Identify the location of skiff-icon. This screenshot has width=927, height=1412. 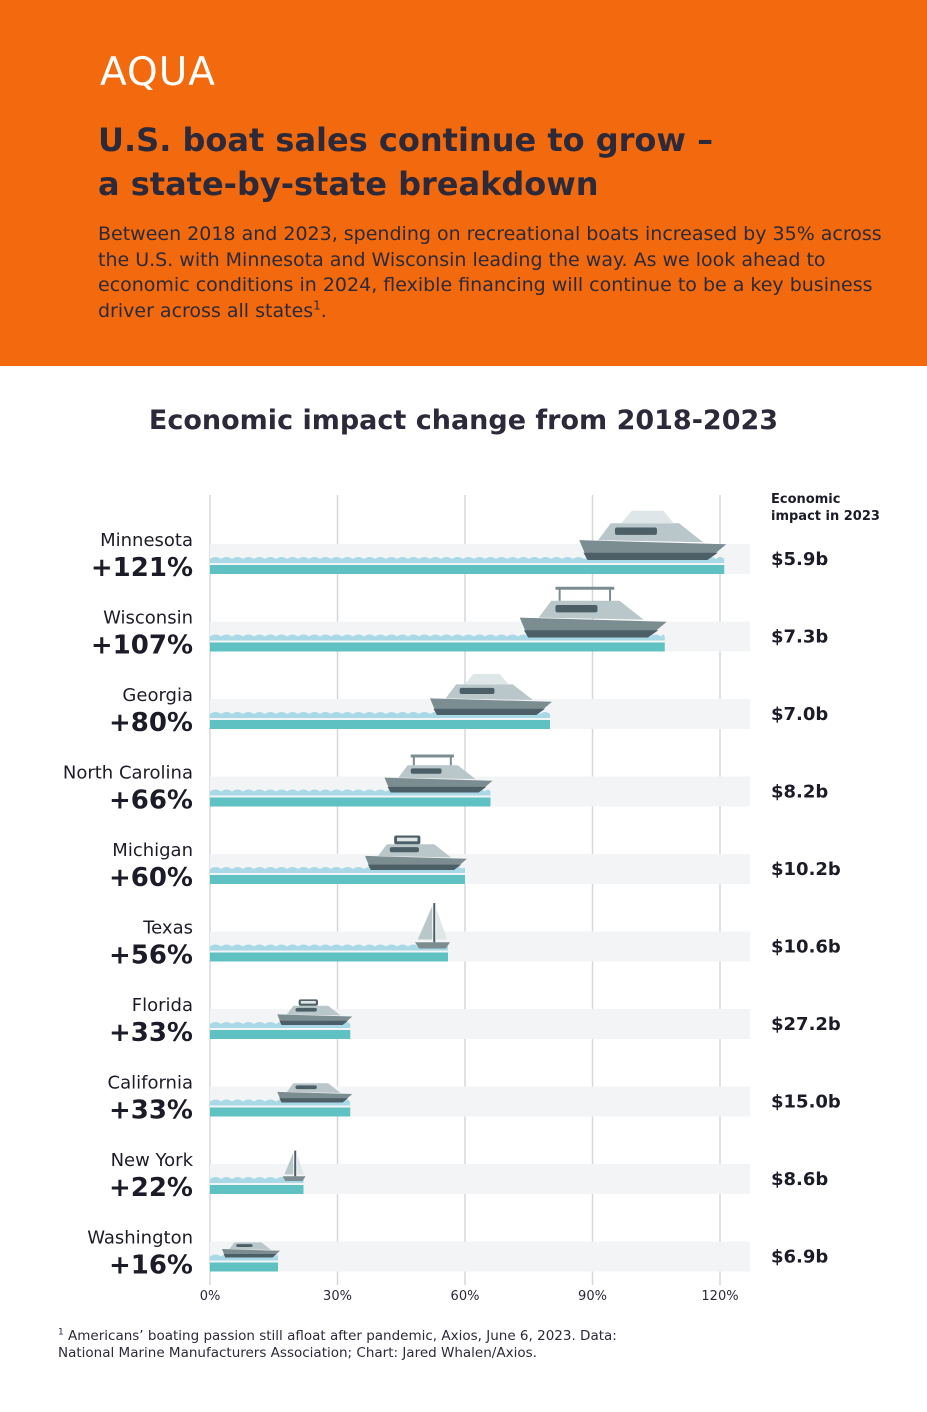
(251, 1250).